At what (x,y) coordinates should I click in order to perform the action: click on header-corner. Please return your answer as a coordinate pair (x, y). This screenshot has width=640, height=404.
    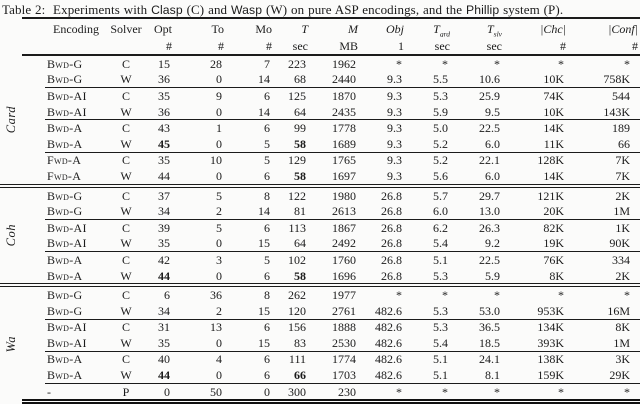
    Looking at the image, I should click on (11, 36).